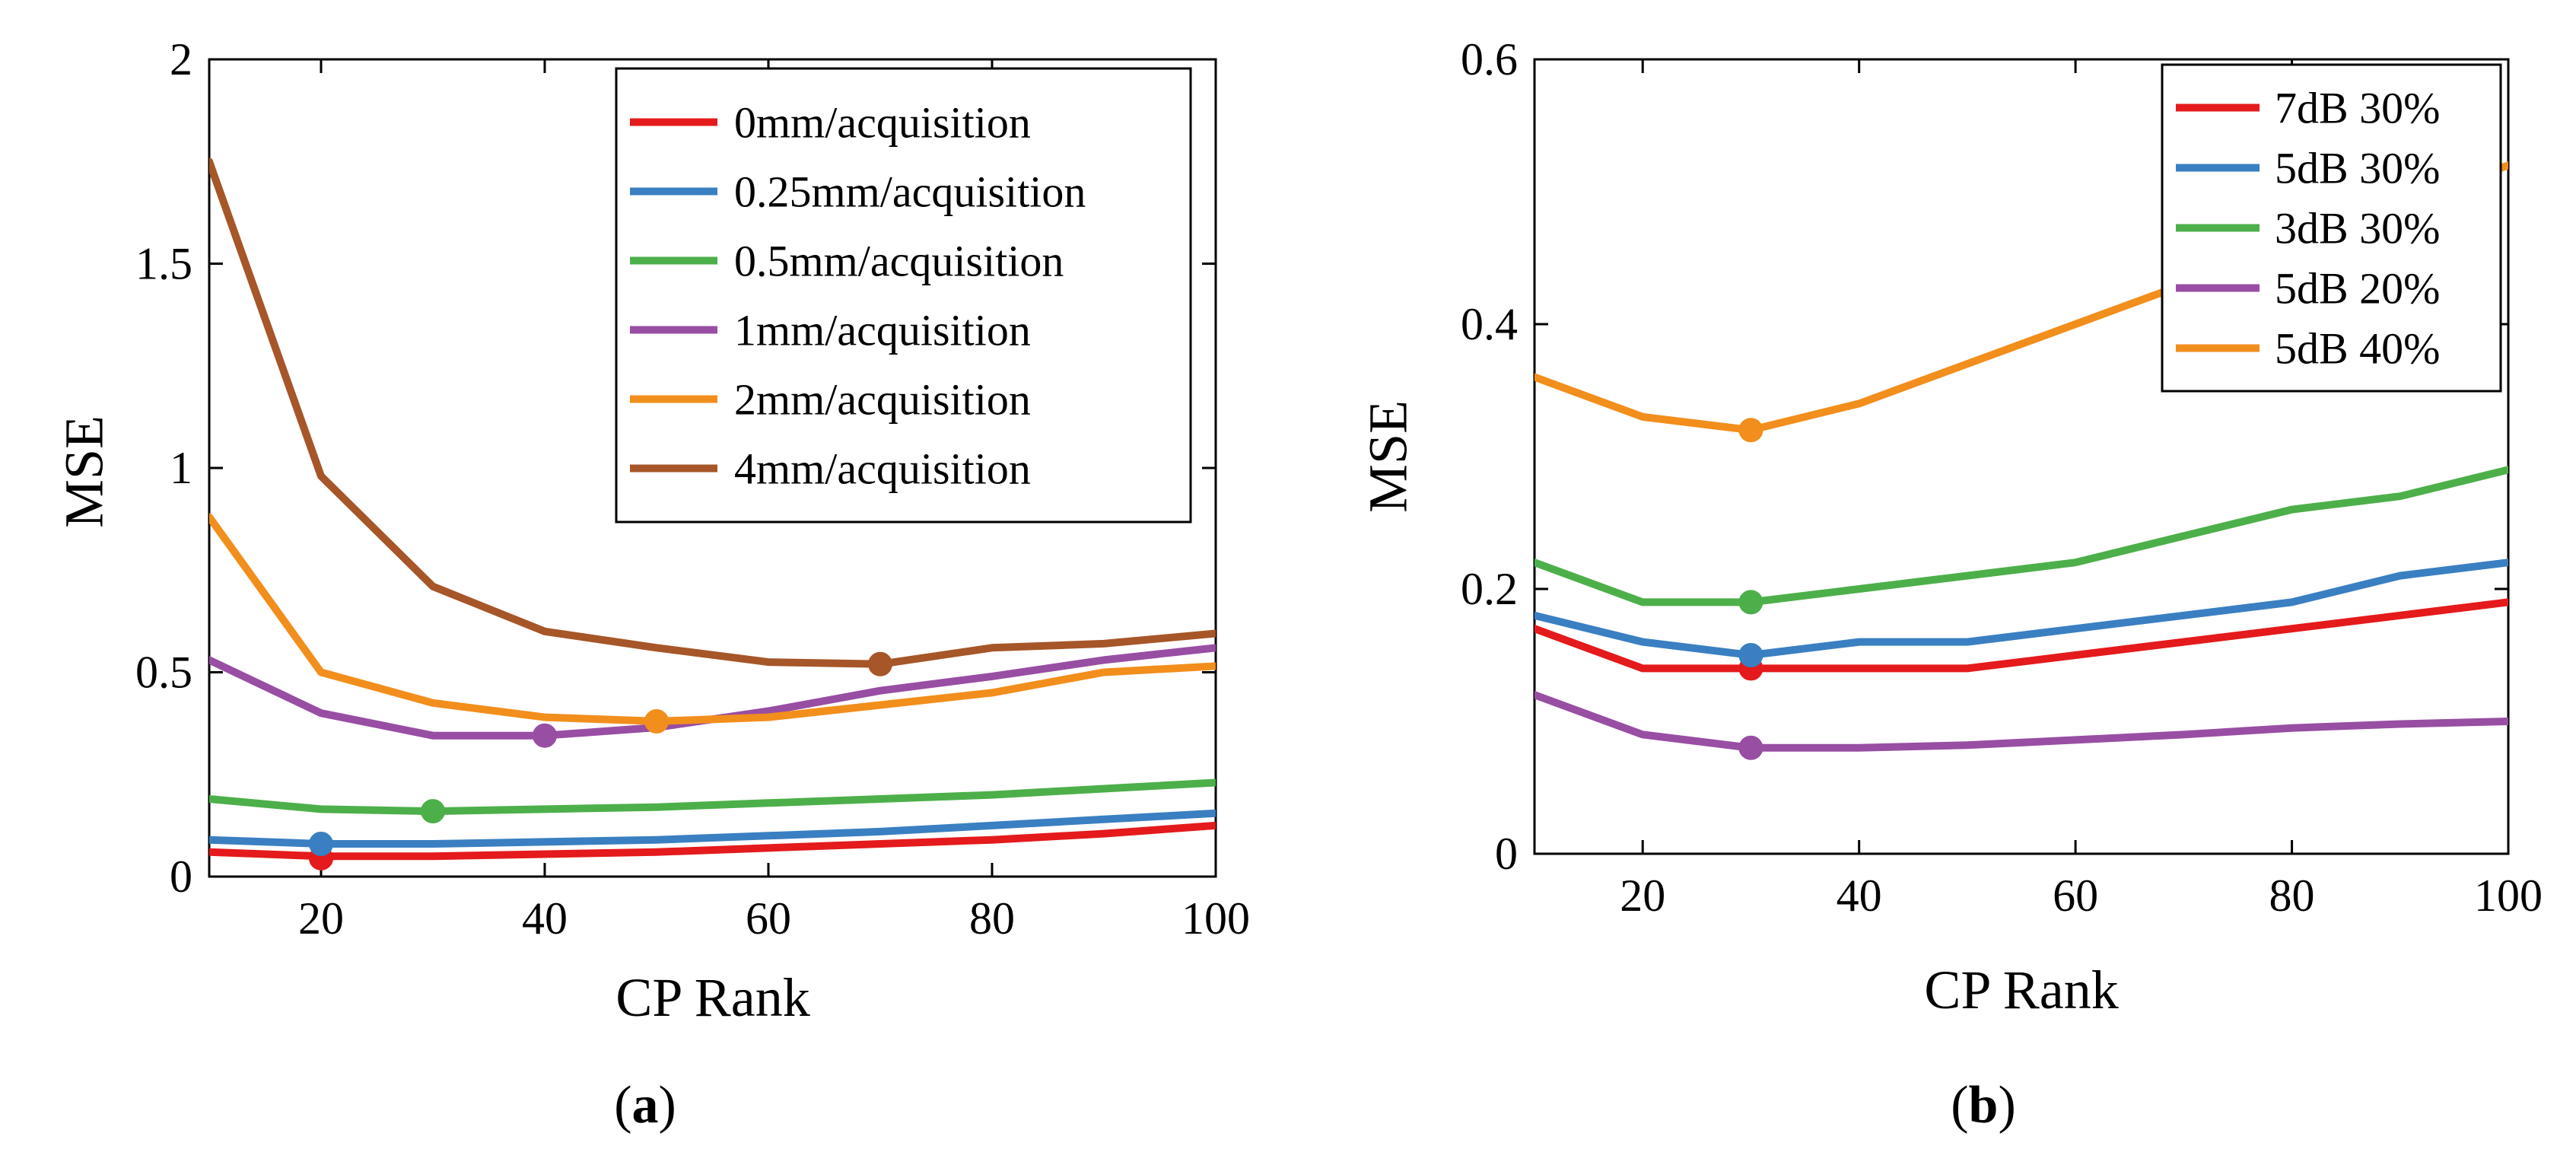  Describe the element at coordinates (2292, 896) in the screenshot. I see `panel-b-xtick-label: 80` at that location.